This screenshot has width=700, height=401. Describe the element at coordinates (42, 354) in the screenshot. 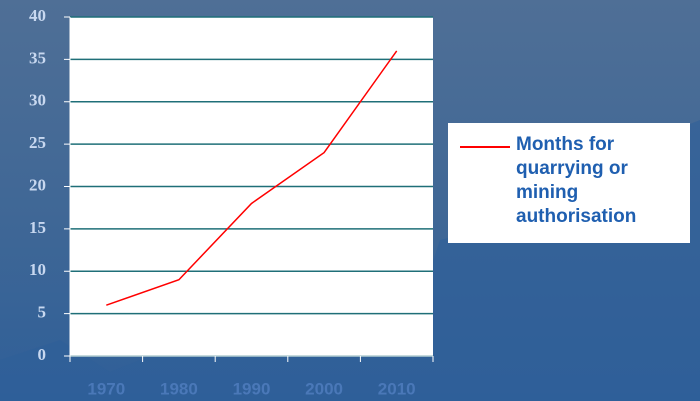

I see `y-tick-label: 0` at that location.